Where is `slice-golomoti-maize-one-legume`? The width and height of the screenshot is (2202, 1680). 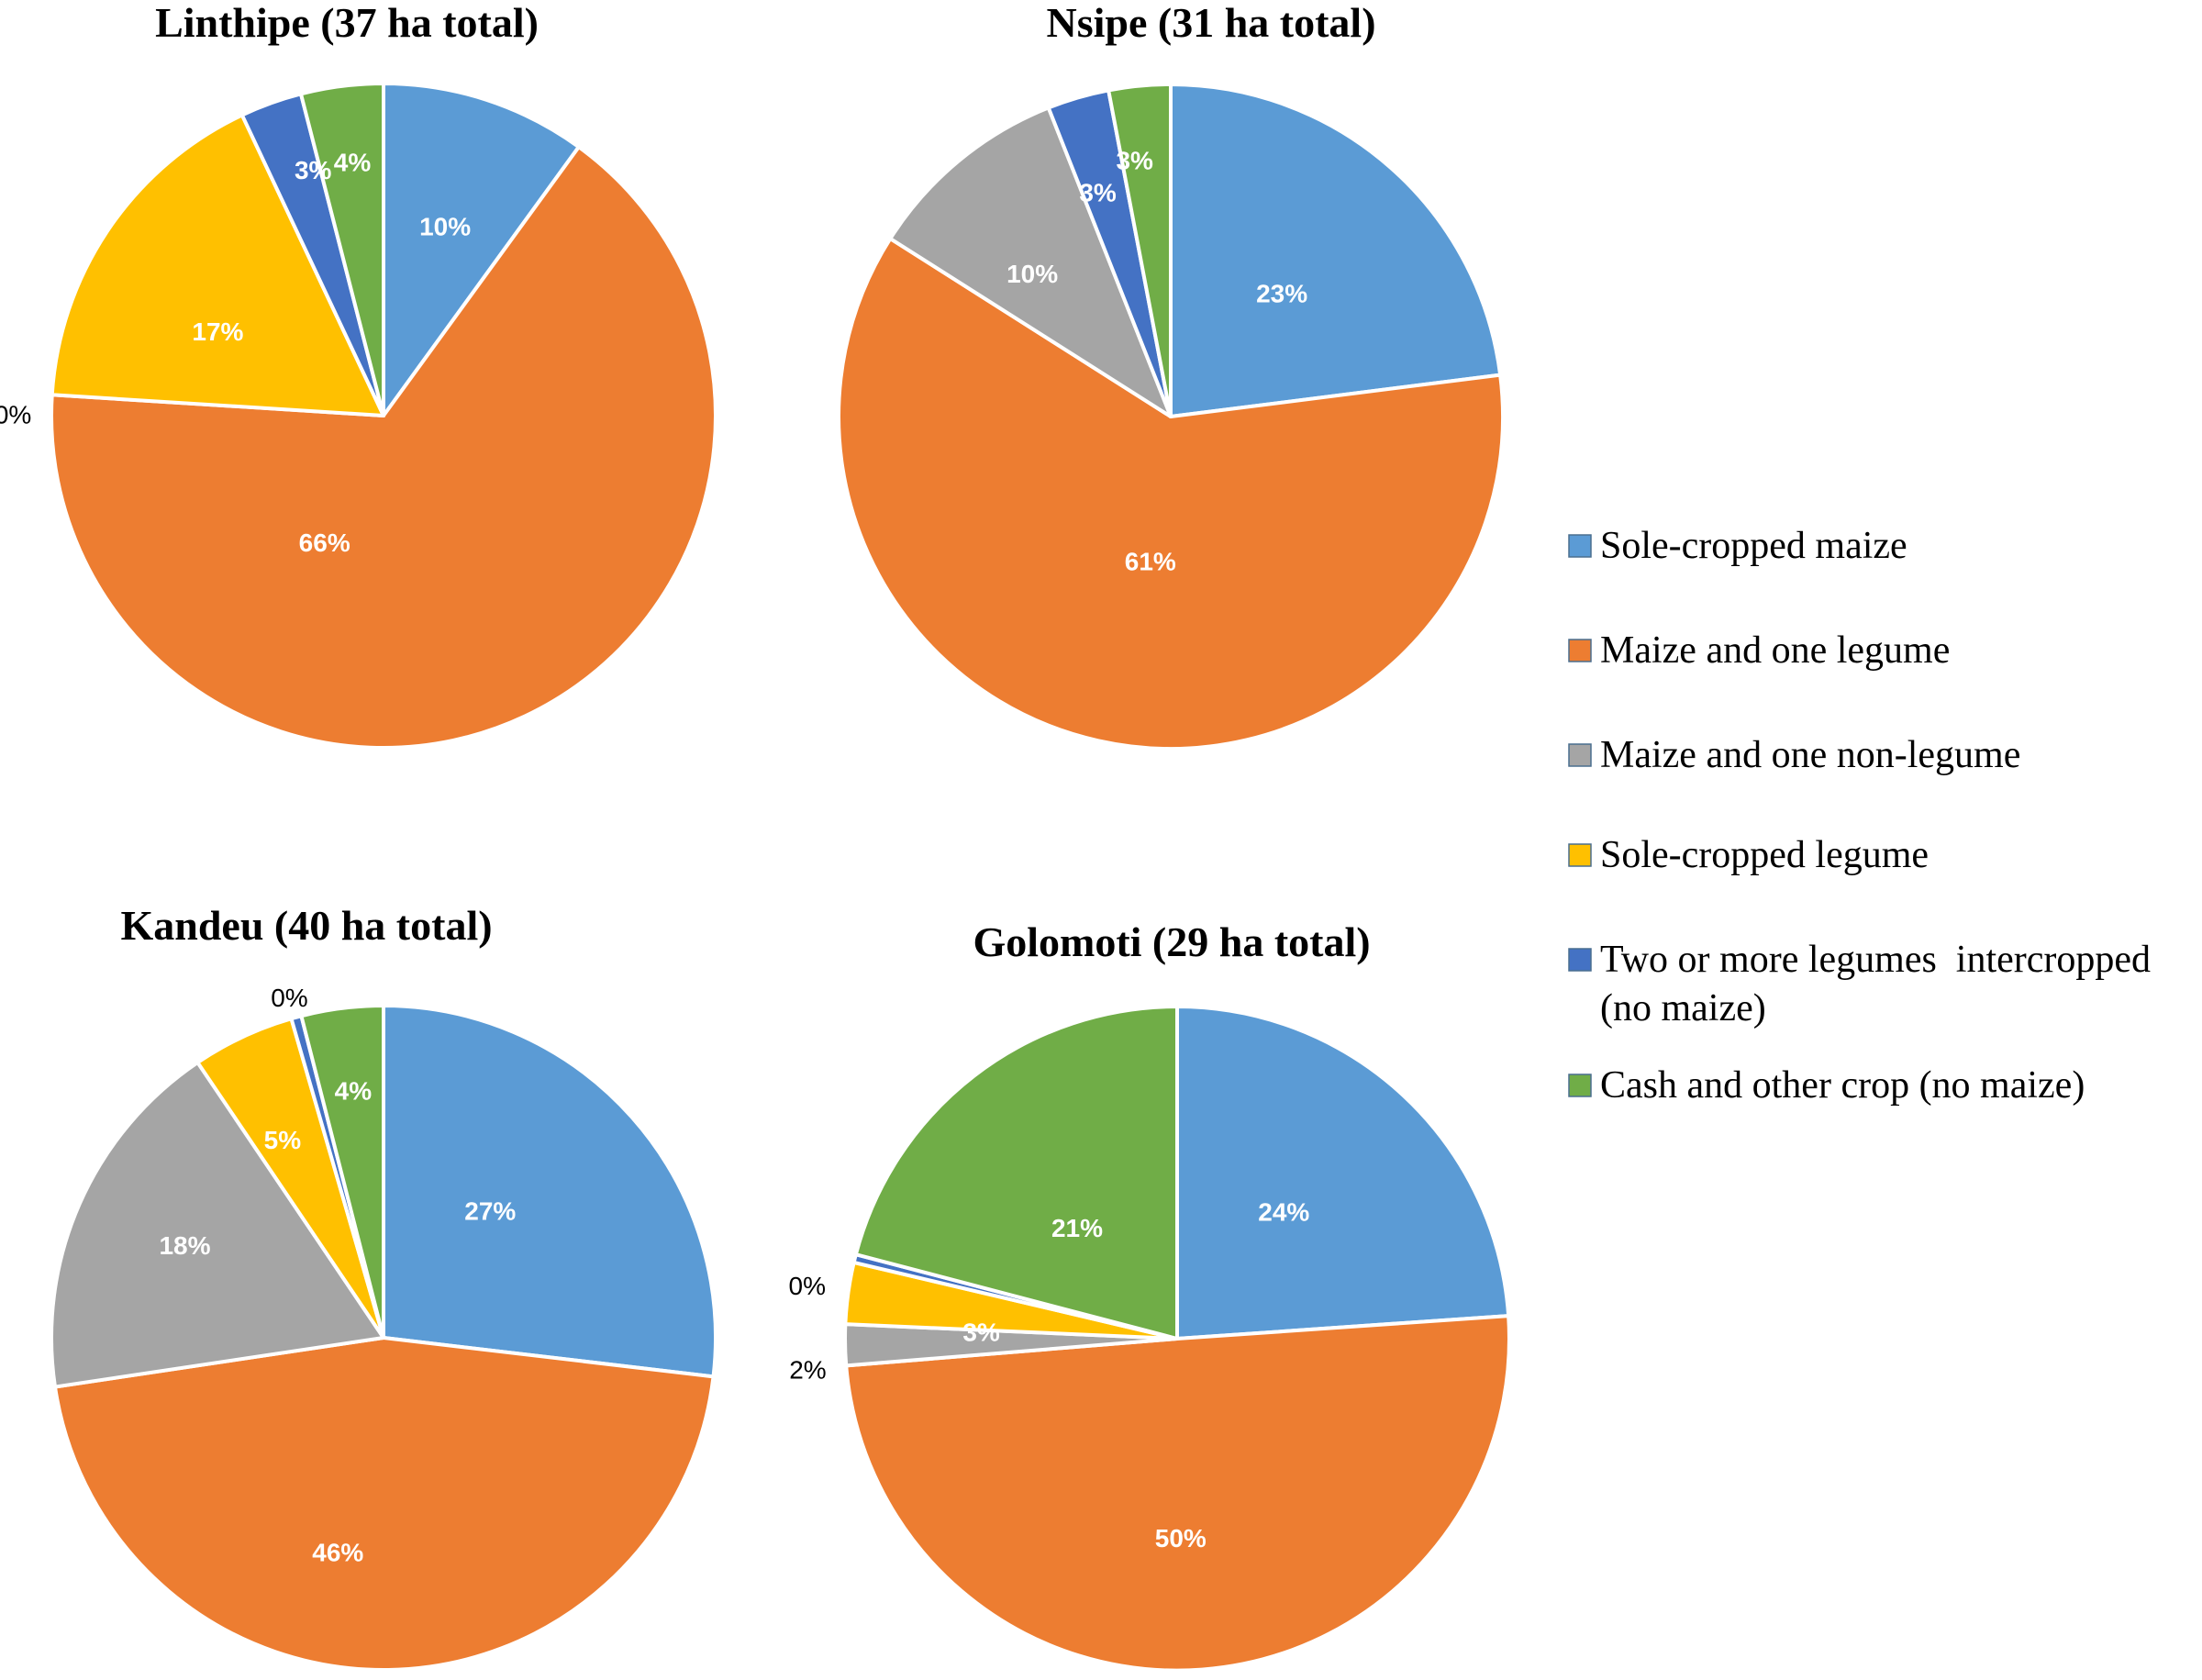 slice-golomoti-maize-one-legume is located at coordinates (1178, 1493).